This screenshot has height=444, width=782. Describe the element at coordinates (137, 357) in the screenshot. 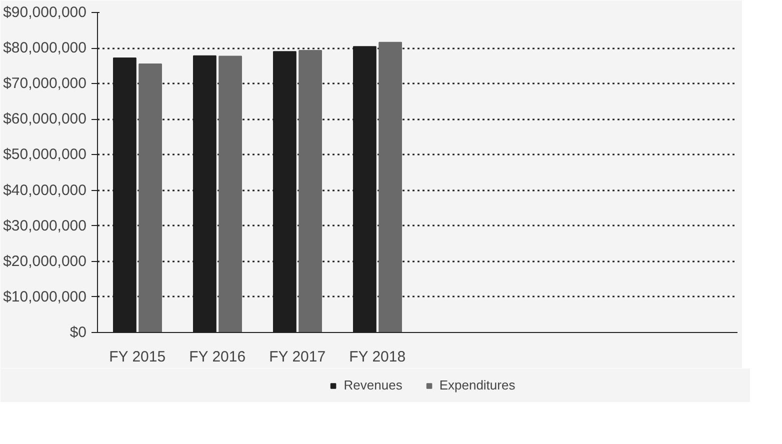

I see `x-tick-label: FY 2015` at that location.